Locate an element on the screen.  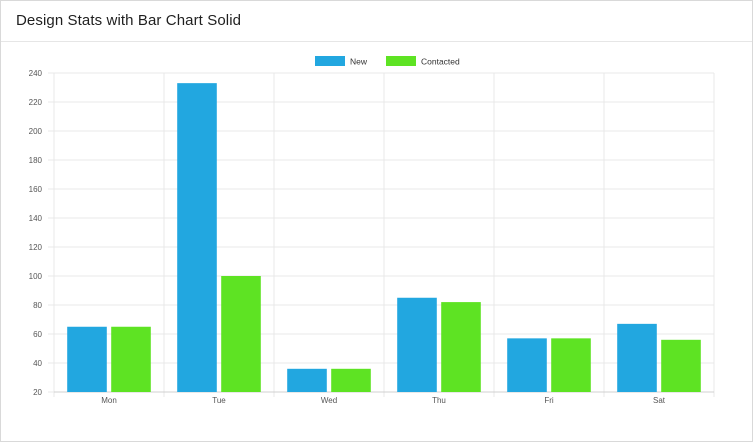
x-tick-label: Mon is located at coordinates (109, 400).